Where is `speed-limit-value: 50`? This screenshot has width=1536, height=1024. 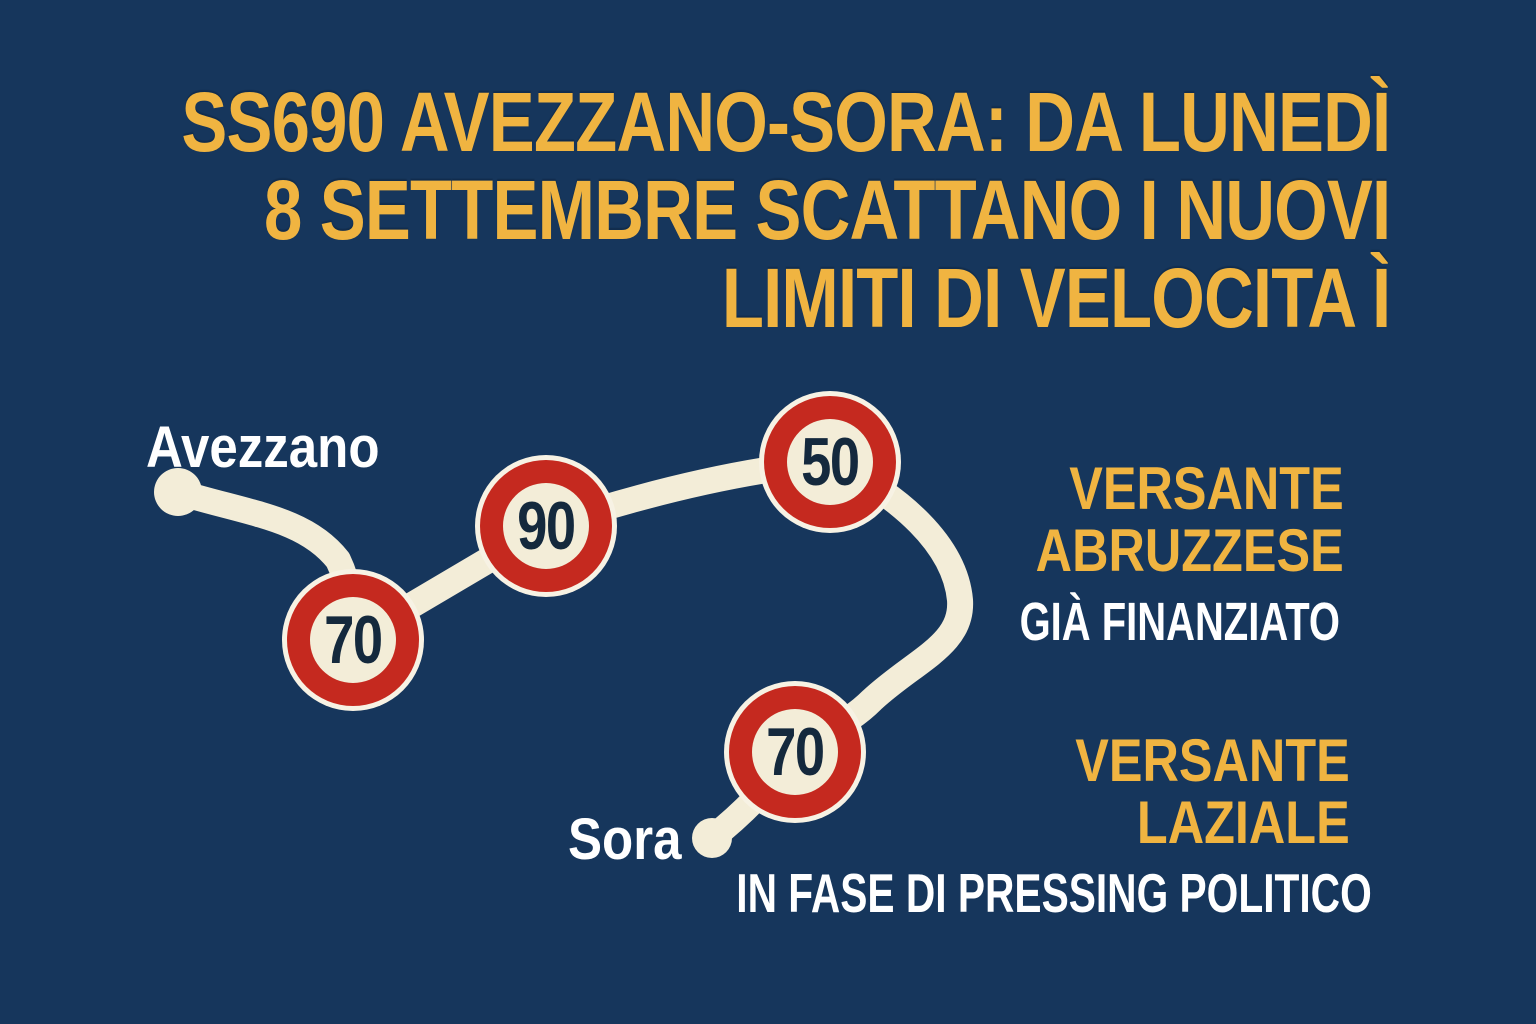
speed-limit-value: 50 is located at coordinates (830, 462).